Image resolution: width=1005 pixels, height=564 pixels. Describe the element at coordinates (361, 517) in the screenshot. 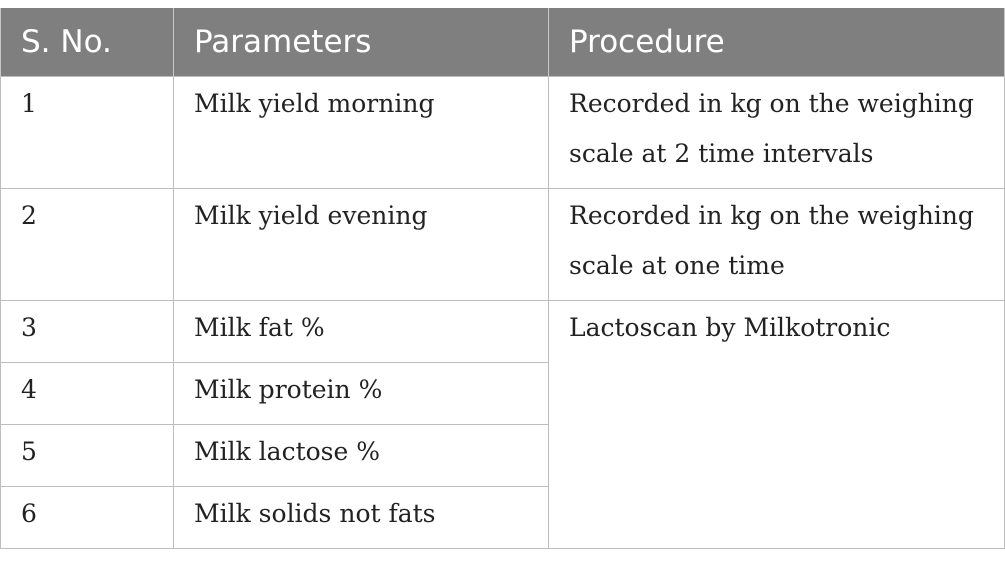

I see `cell-parameter: Milk solids not fats` at that location.